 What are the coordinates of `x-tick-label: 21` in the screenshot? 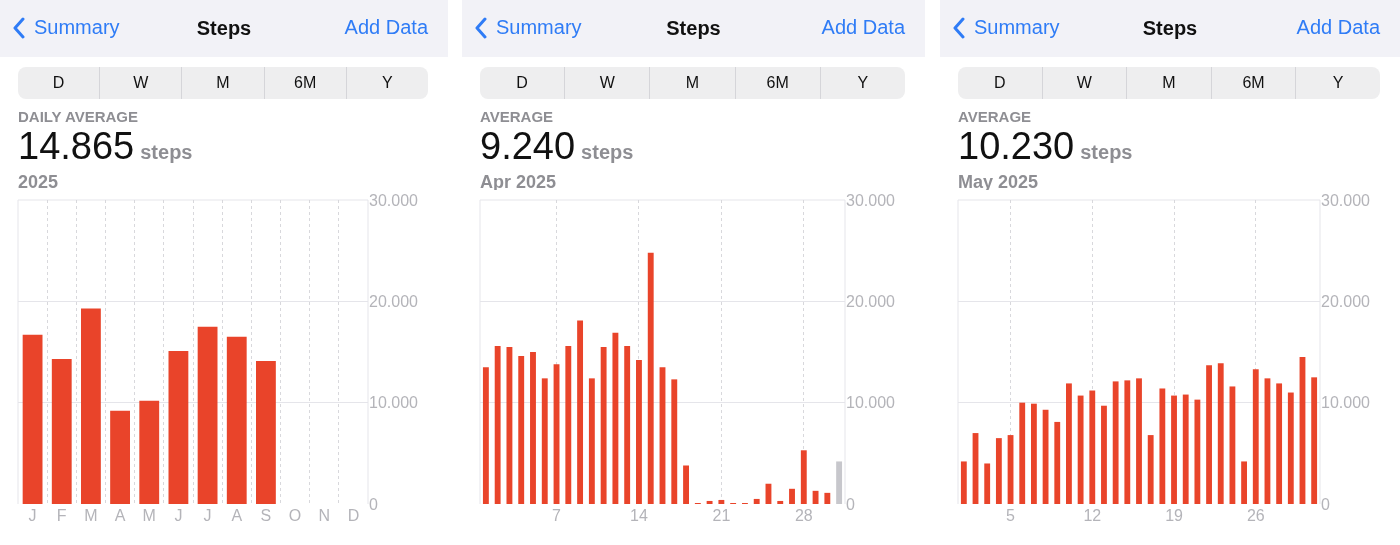 It's located at (721, 515).